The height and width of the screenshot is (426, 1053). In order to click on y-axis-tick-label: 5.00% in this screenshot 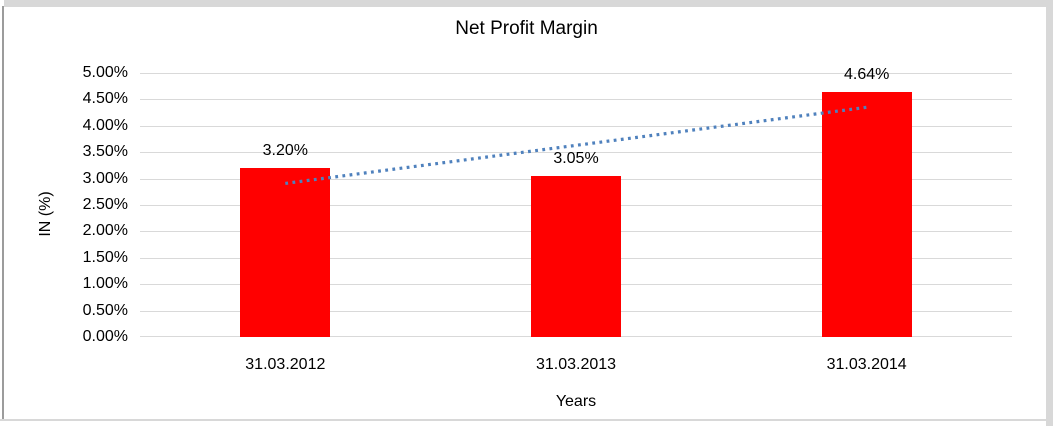, I will do `click(105, 72)`.